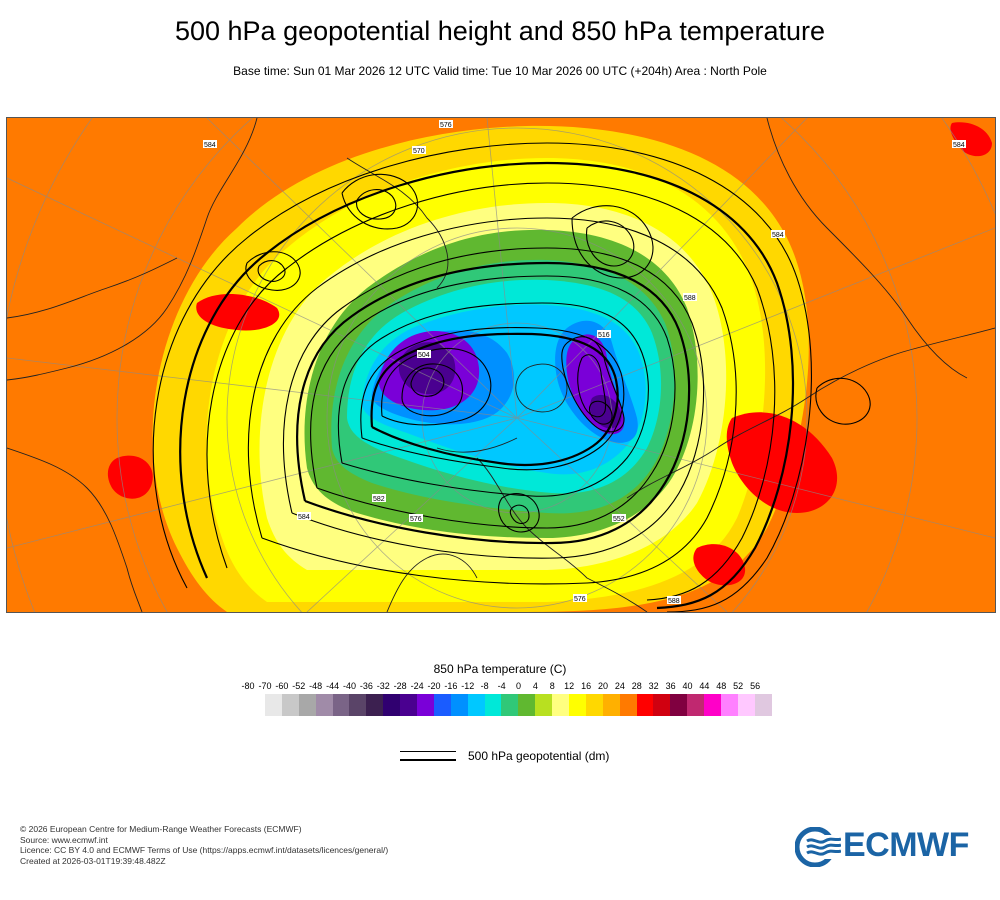 The image size is (1000, 900). What do you see at coordinates (755, 686) in the screenshot?
I see `colorbar-tick-label: 56` at bounding box center [755, 686].